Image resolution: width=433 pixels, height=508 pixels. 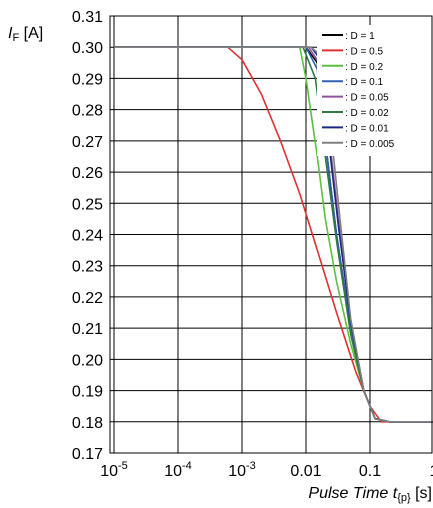 I want to click on x-tick-label: 0.1, so click(x=370, y=471).